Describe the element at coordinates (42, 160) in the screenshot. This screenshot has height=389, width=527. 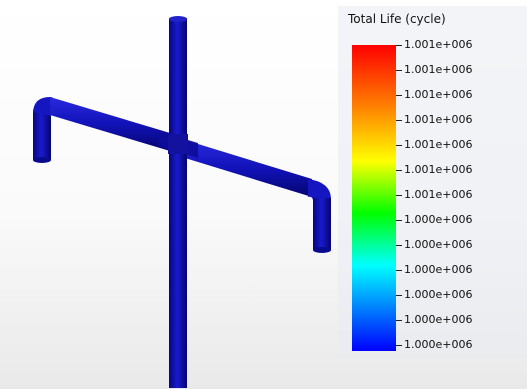
I see `left-leg-end` at that location.